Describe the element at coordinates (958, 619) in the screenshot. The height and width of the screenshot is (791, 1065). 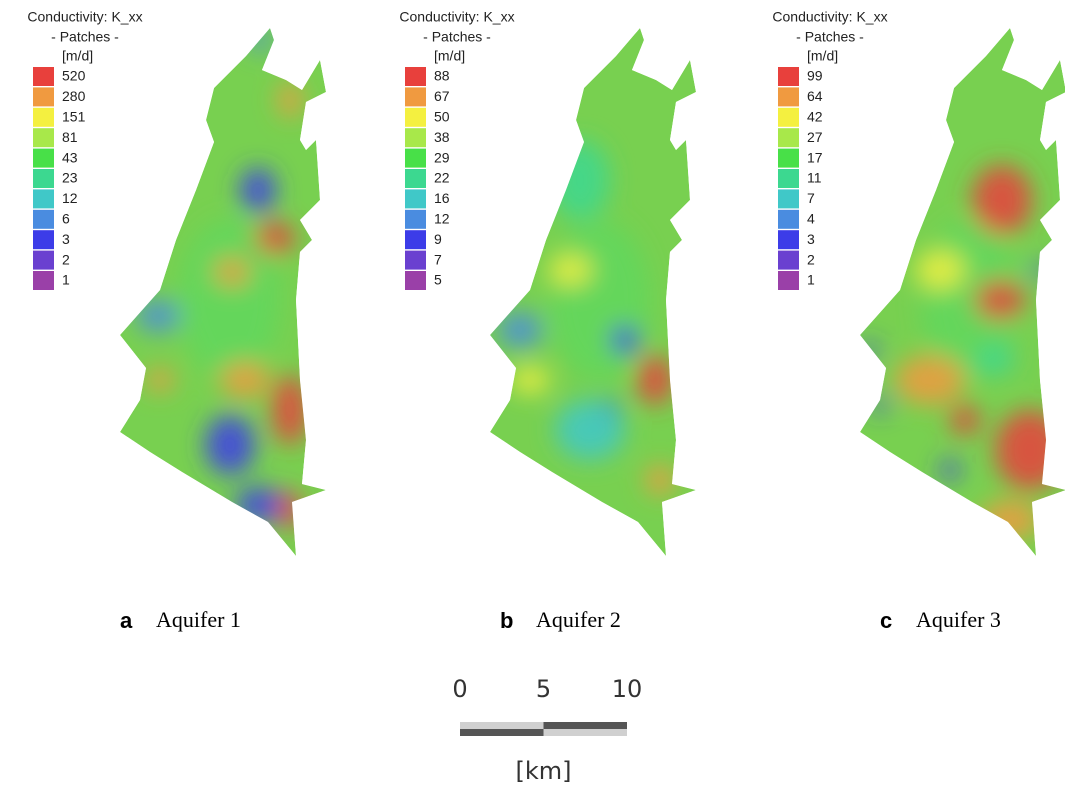
I see `panel-label: Aquifer 3` at that location.